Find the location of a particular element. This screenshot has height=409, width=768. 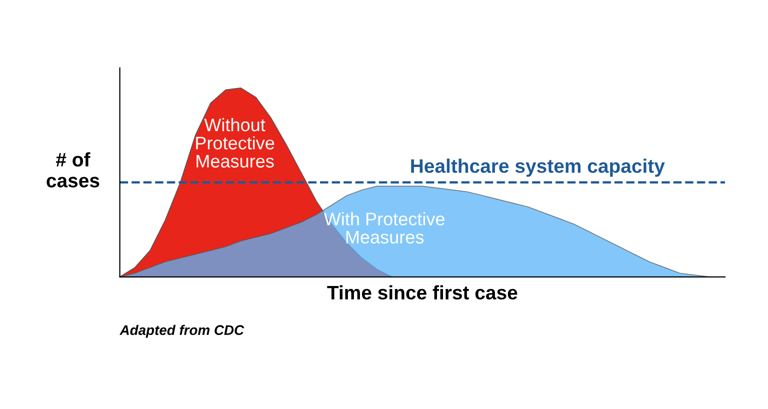

series-label: With Protective Measures is located at coordinates (384, 228).